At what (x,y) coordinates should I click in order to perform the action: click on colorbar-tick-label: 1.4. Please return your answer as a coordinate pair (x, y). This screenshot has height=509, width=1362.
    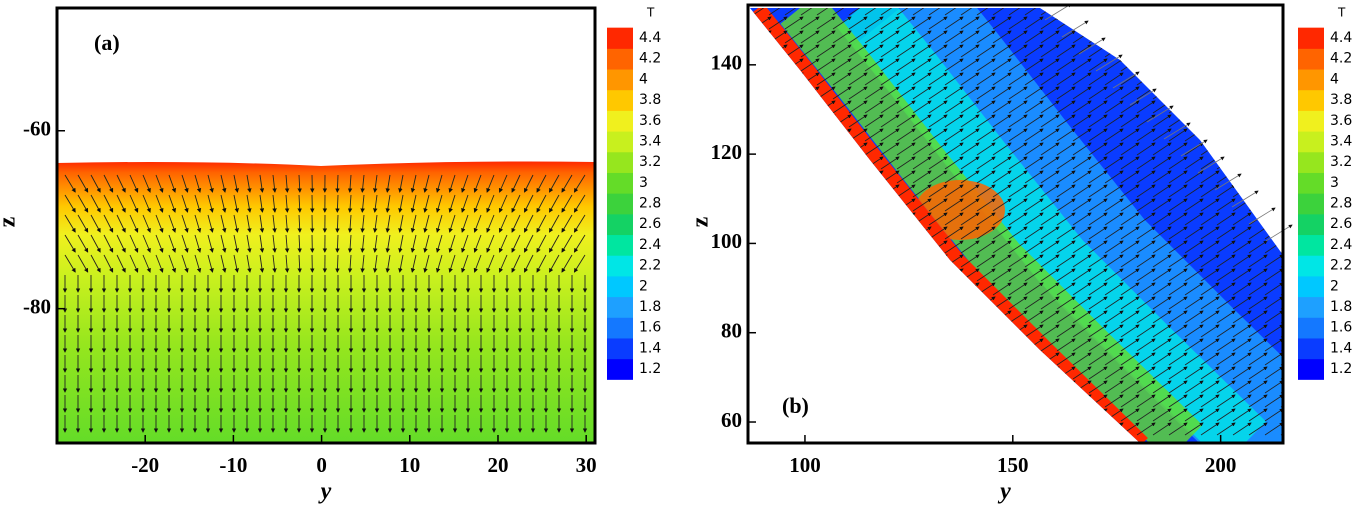
    Looking at the image, I should click on (650, 348).